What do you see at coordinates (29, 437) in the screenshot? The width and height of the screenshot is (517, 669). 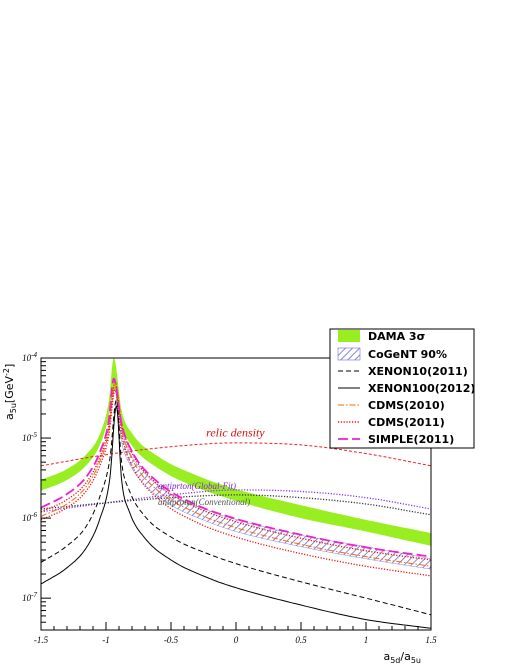 I see `y-tick-label: 10⁻⁵` at bounding box center [29, 437].